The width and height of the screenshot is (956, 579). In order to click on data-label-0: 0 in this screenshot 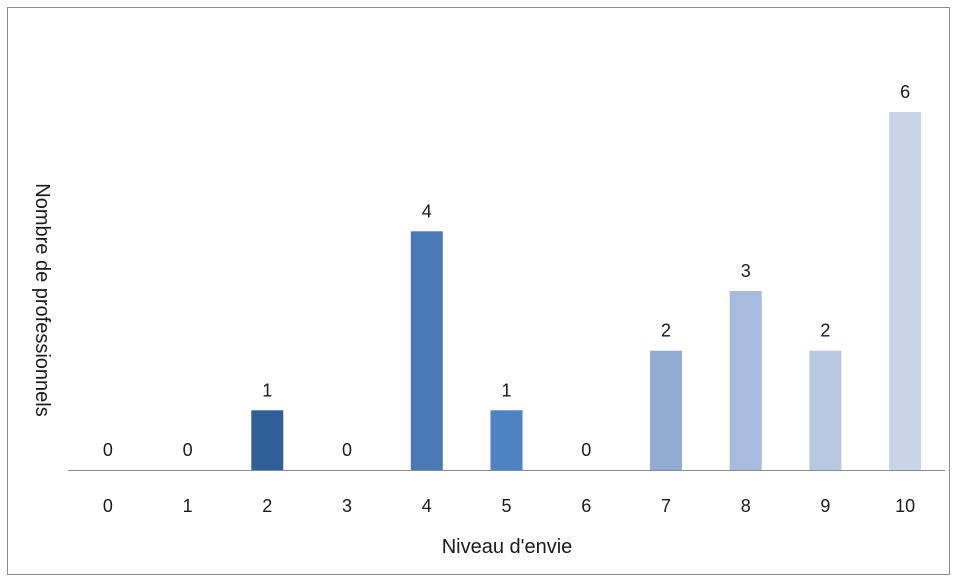, I will do `click(108, 450)`.